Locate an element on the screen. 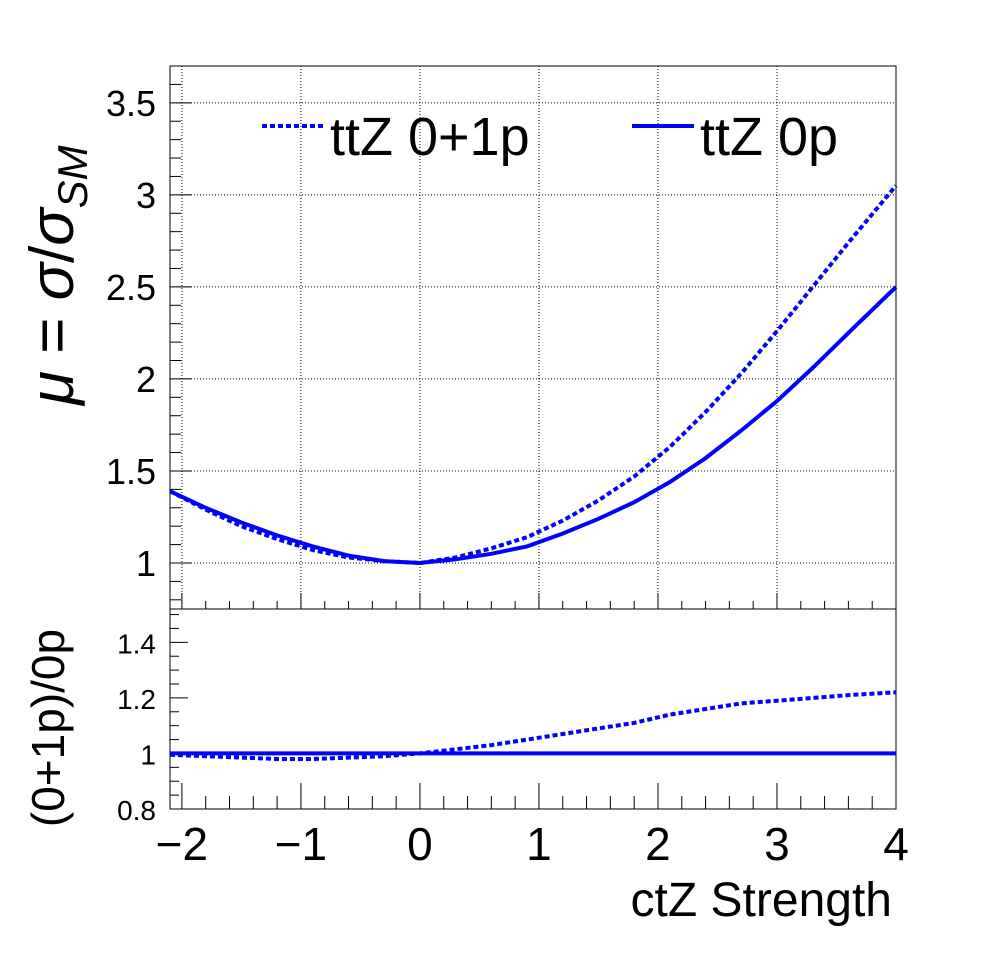  ratio-dashed-series-line is located at coordinates (533, 725).